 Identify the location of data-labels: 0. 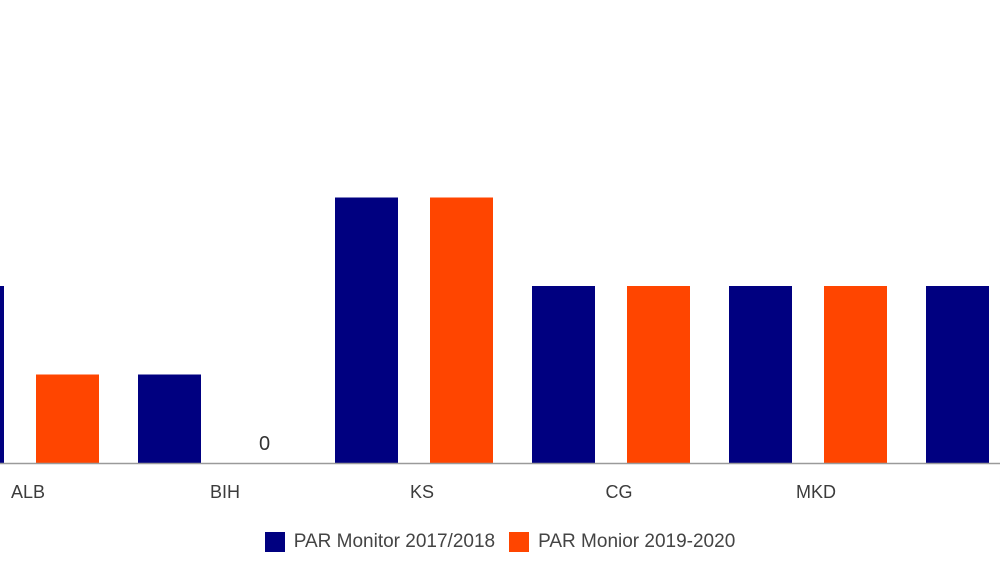
(264, 444).